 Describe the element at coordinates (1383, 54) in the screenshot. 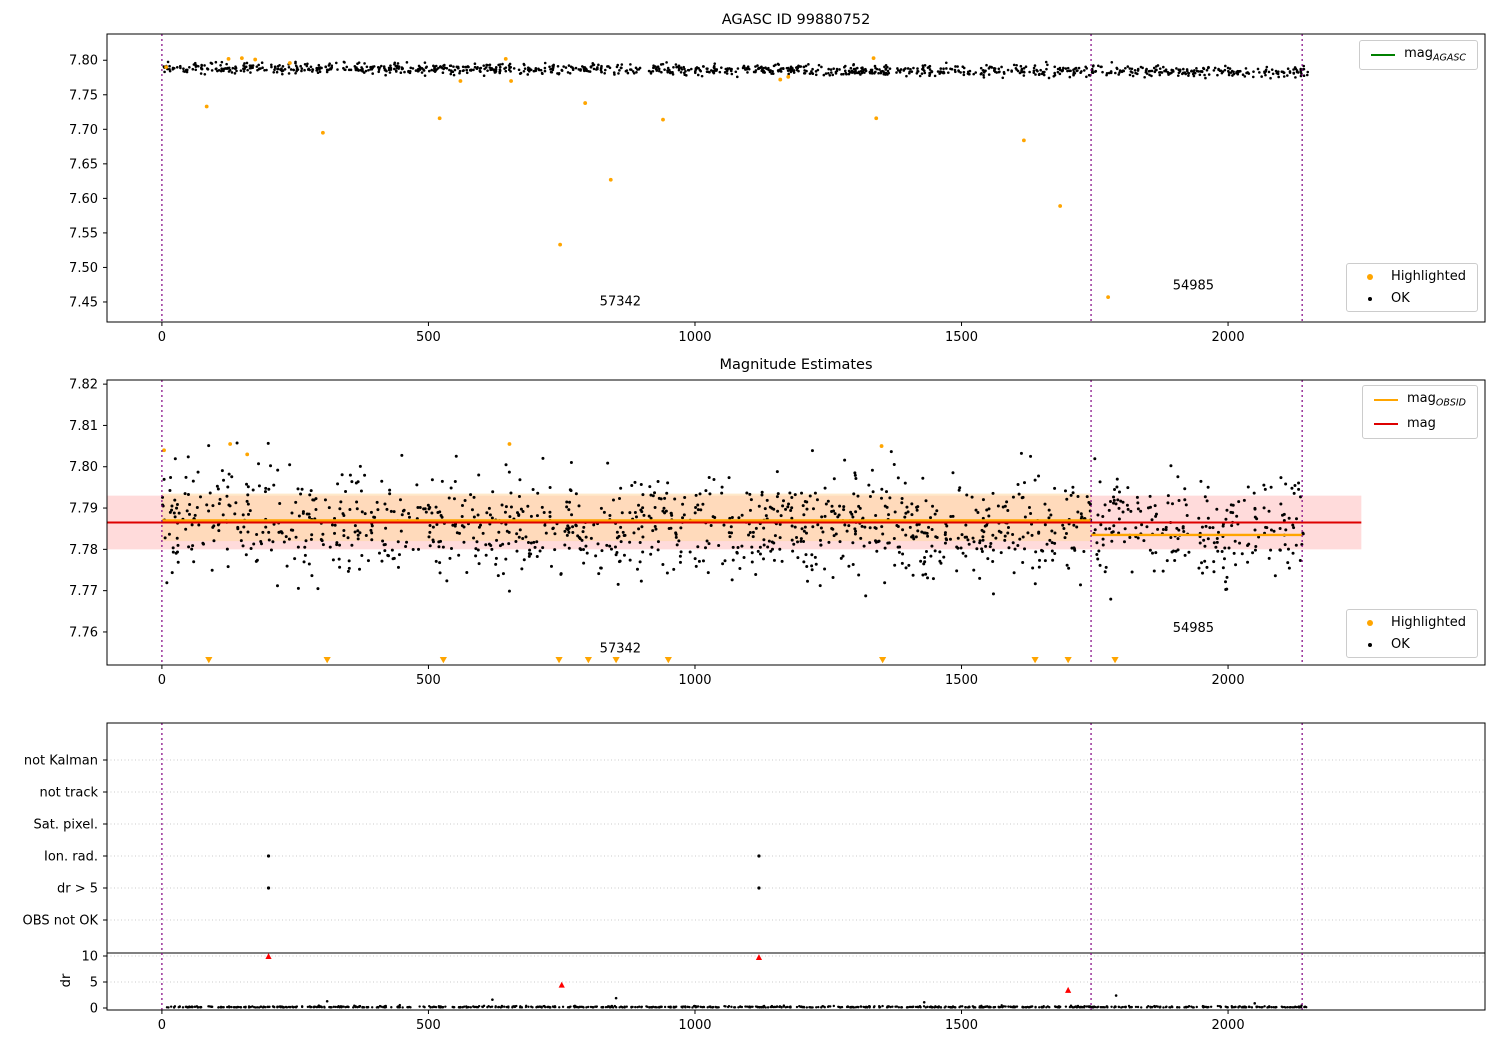

I see `legend-mark` at that location.